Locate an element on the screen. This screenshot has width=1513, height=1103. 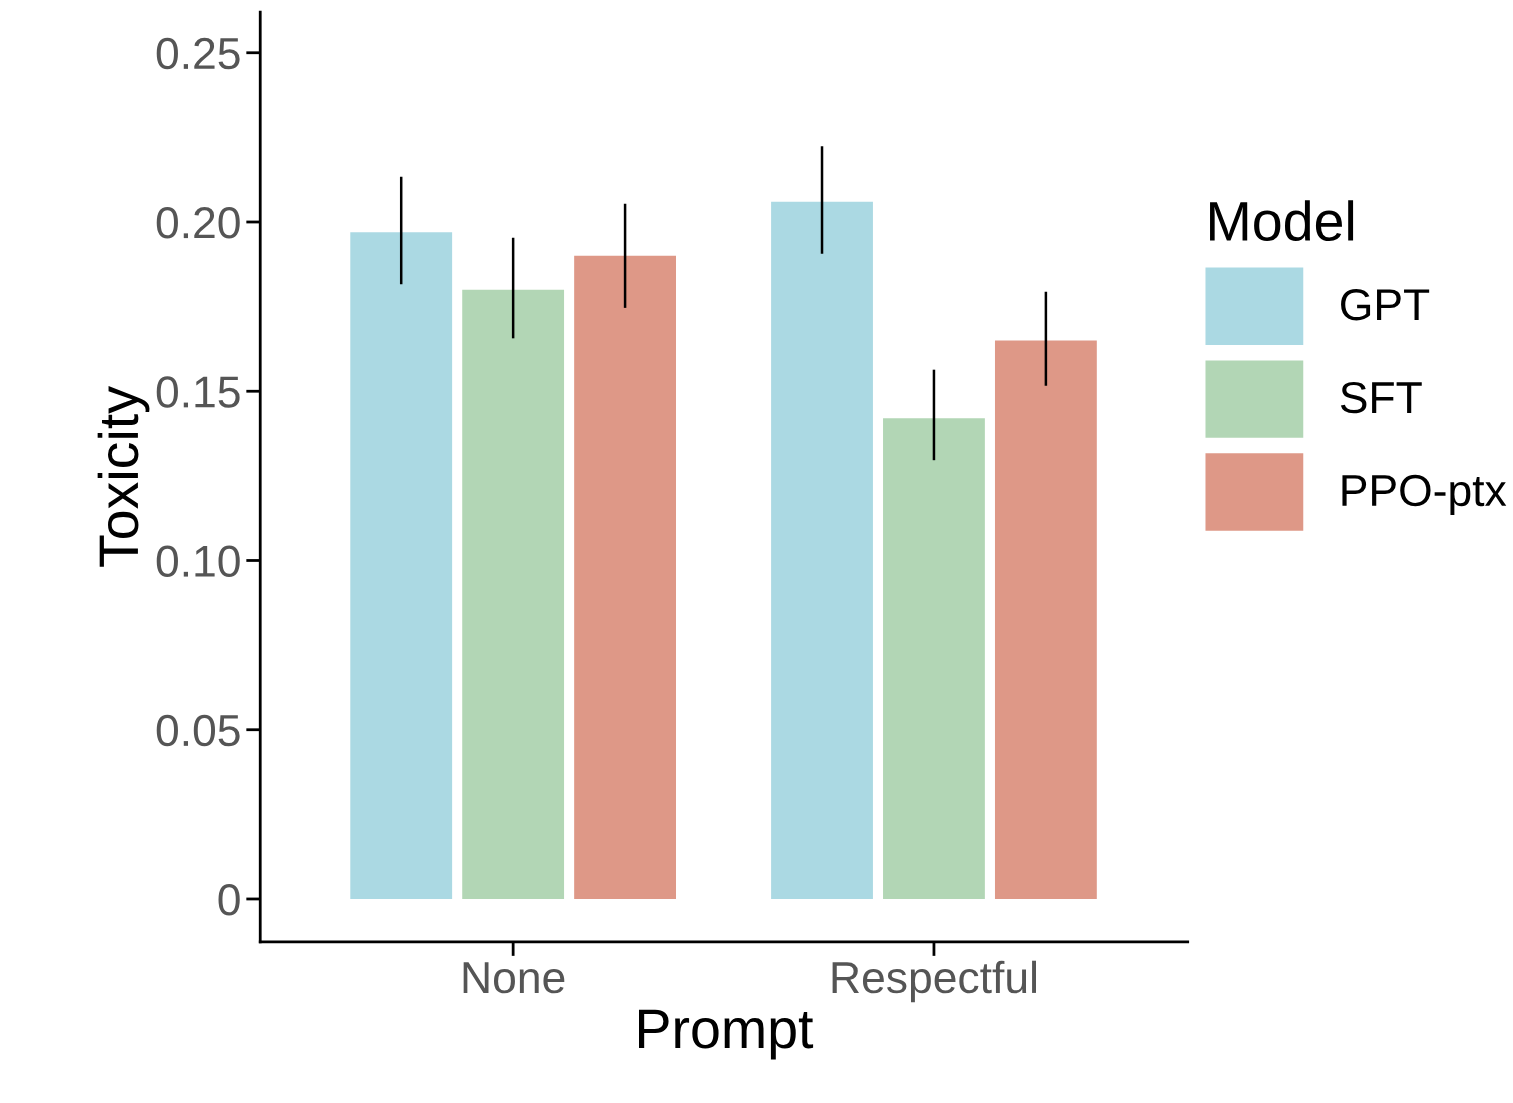
x-tick-label: None is located at coordinates (514, 978).